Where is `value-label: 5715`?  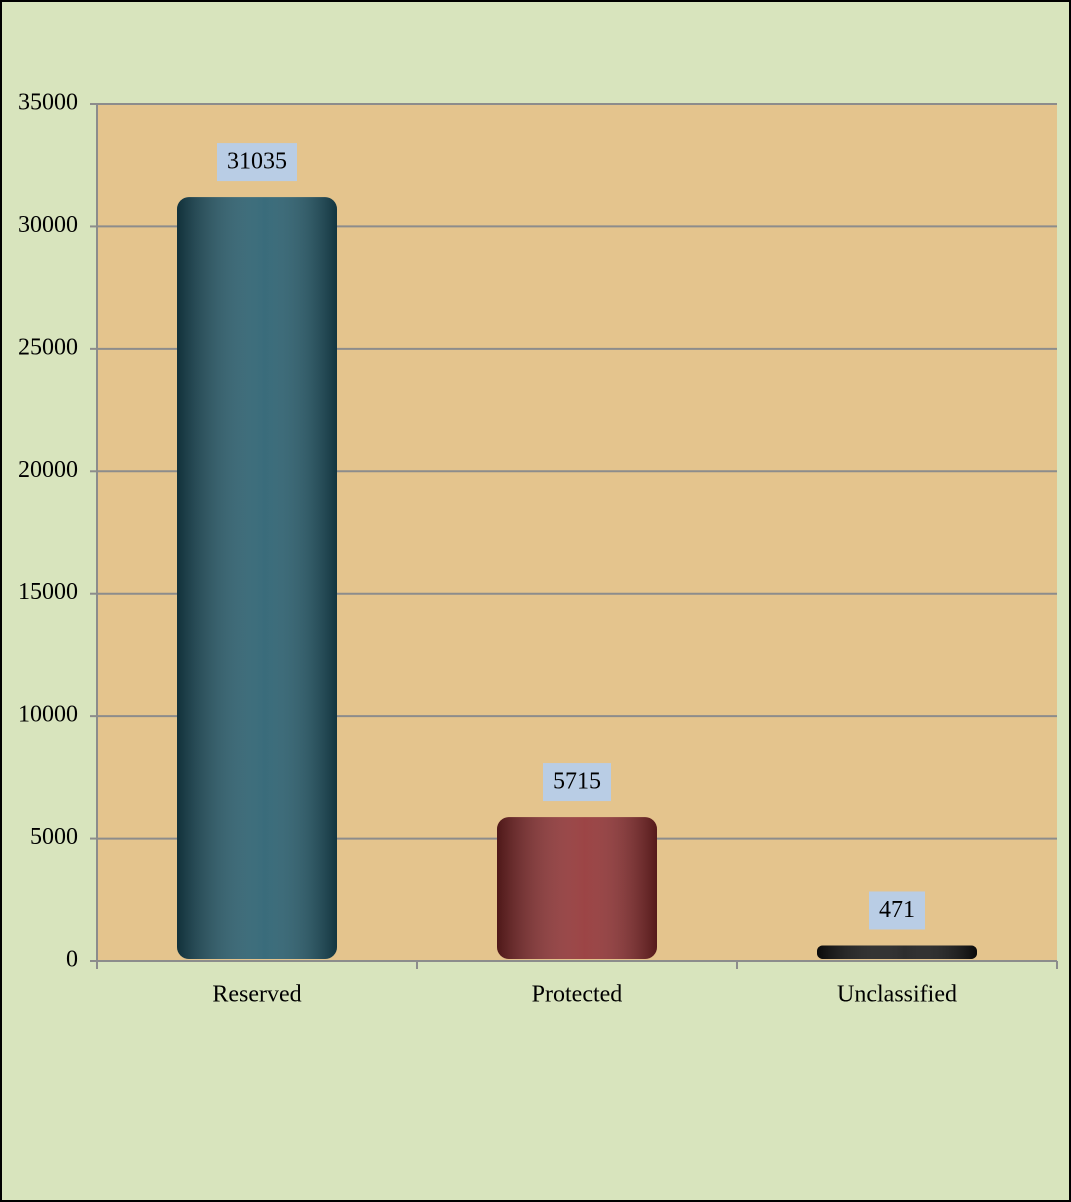 value-label: 5715 is located at coordinates (577, 782).